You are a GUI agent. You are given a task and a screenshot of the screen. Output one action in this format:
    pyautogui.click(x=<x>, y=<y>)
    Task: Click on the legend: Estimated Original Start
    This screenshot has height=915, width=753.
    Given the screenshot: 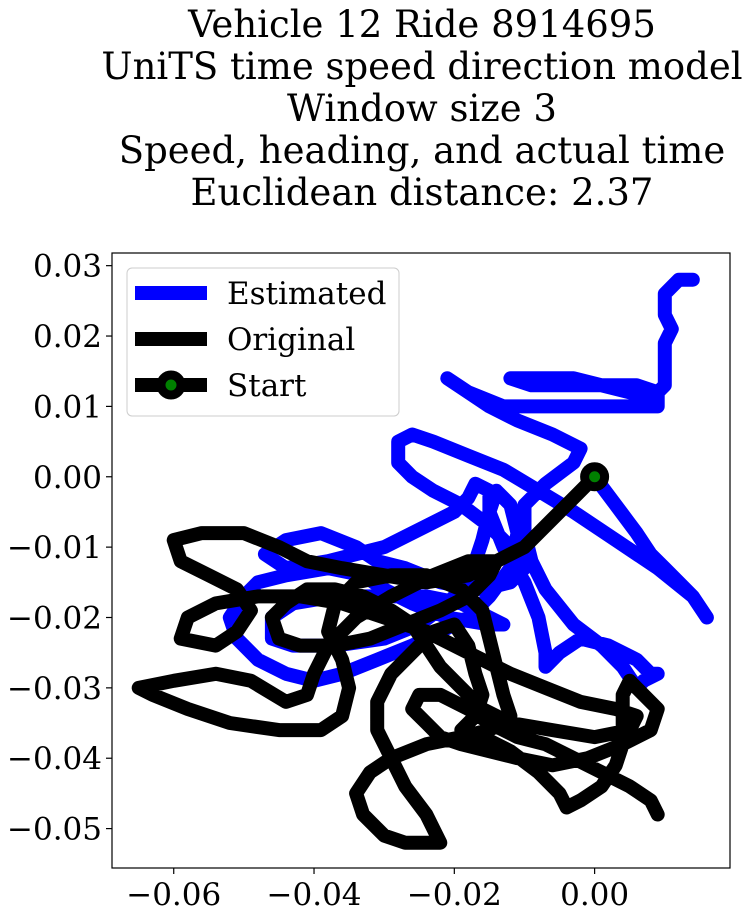 What is the action you would take?
    pyautogui.click(x=263, y=342)
    